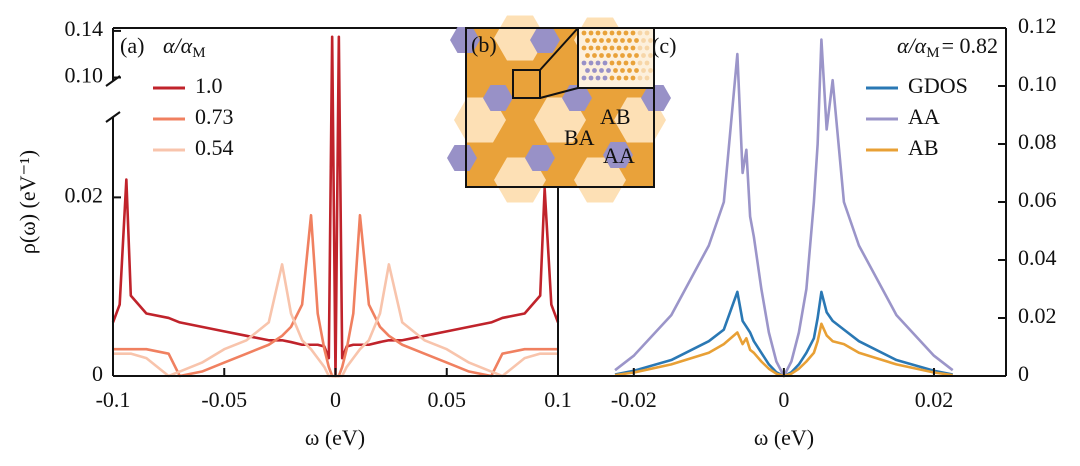 The width and height of the screenshot is (1080, 466). Describe the element at coordinates (484, 44) in the screenshot. I see `inset-label: (b)` at that location.